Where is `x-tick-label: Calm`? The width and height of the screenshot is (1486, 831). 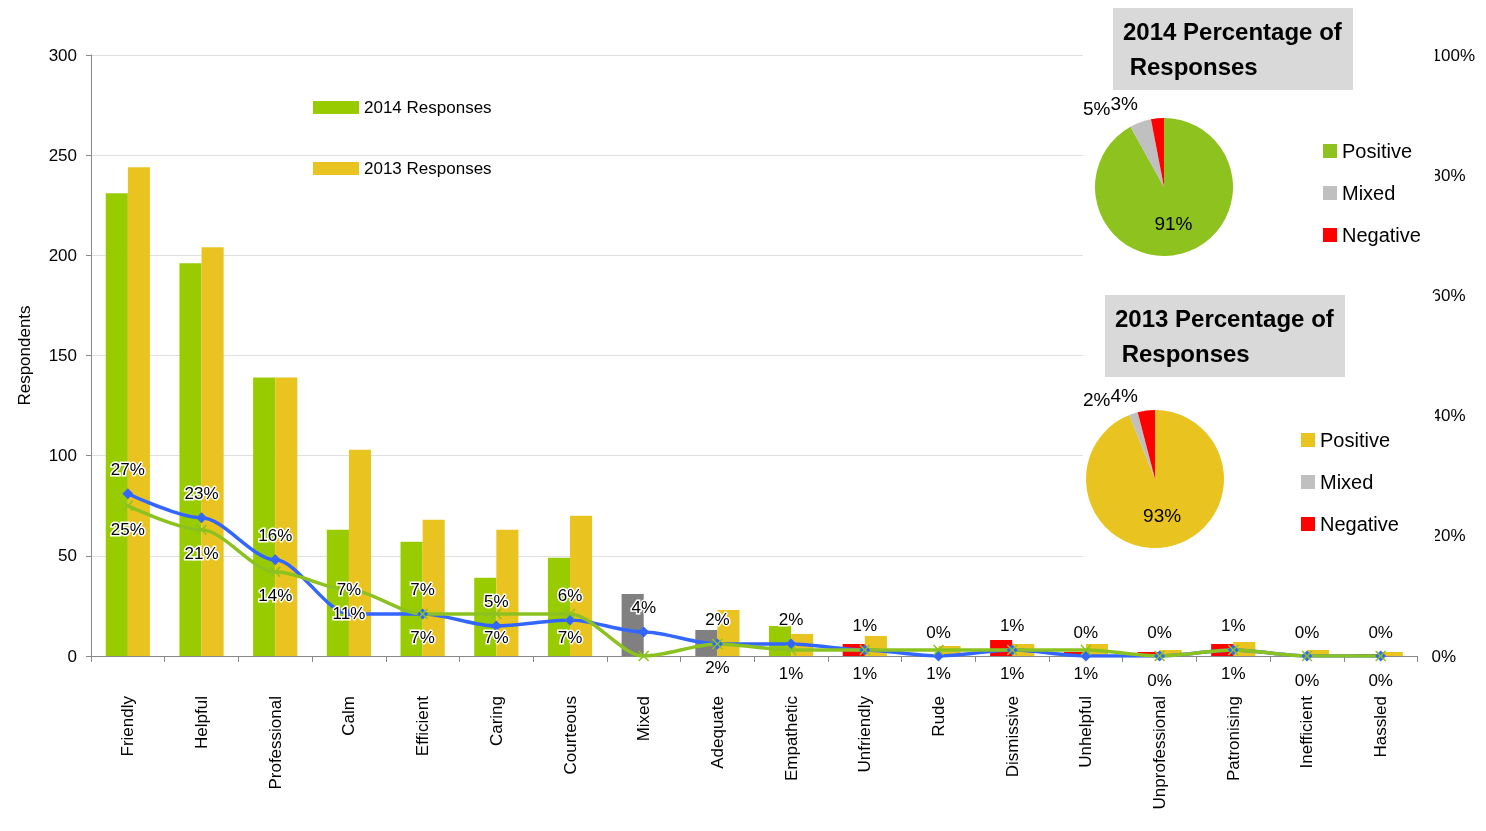
x-tick-label: Calm is located at coordinates (349, 716).